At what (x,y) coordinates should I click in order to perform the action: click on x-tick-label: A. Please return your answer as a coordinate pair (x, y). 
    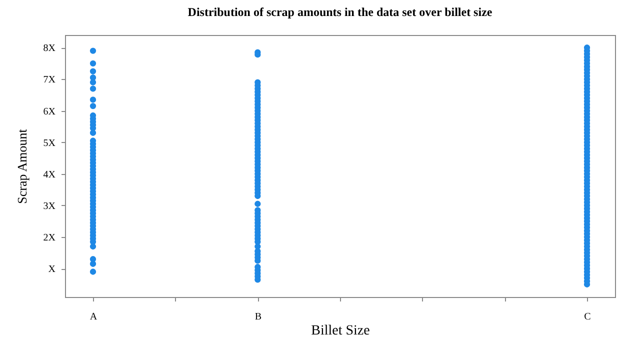
    Looking at the image, I should click on (94, 317).